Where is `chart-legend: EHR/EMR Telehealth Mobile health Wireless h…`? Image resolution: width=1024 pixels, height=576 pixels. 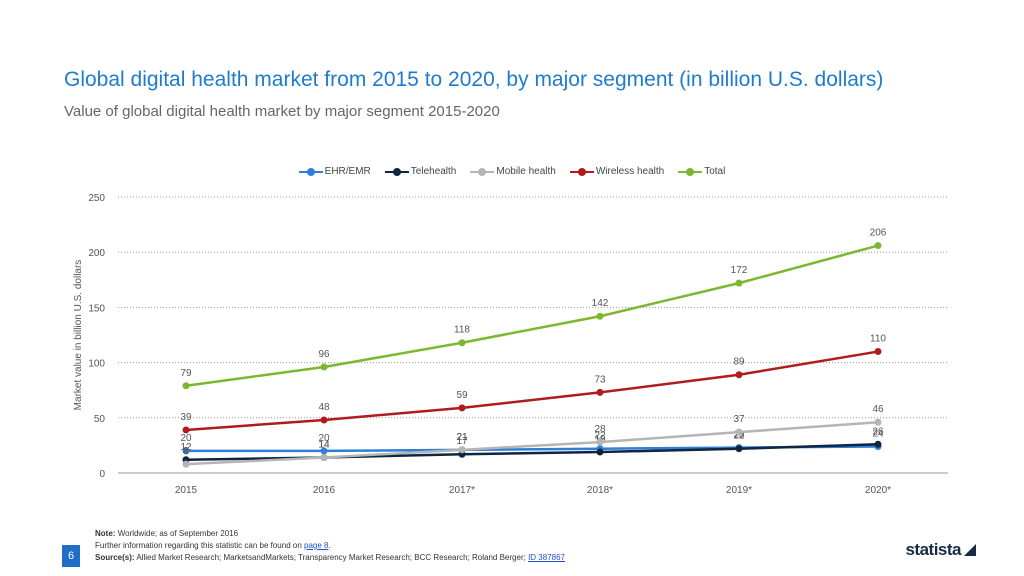 chart-legend: EHR/EMR Telehealth Mobile health Wireless h… is located at coordinates (512, 171).